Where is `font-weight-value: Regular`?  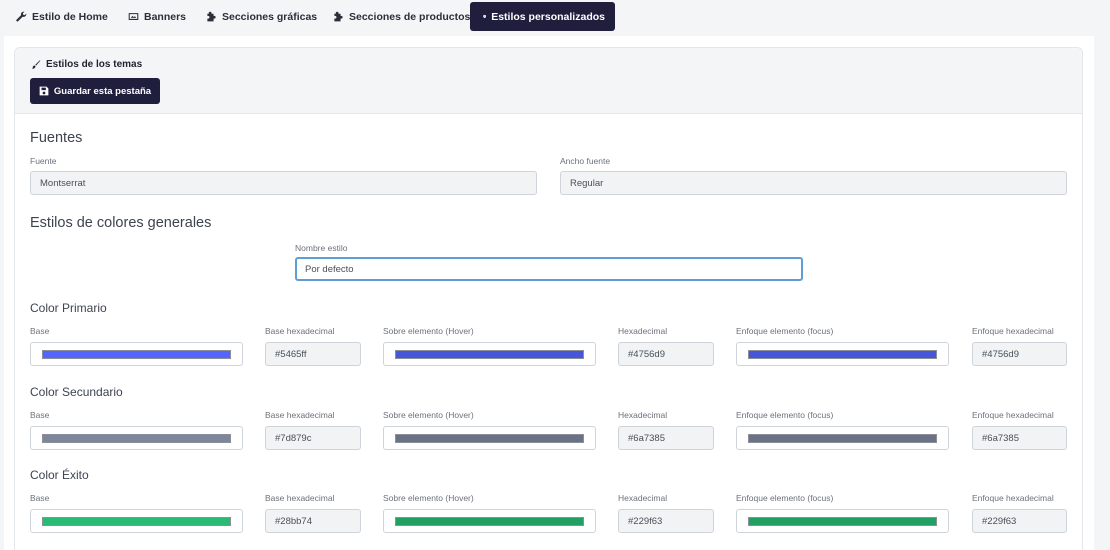 font-weight-value: Regular is located at coordinates (587, 183).